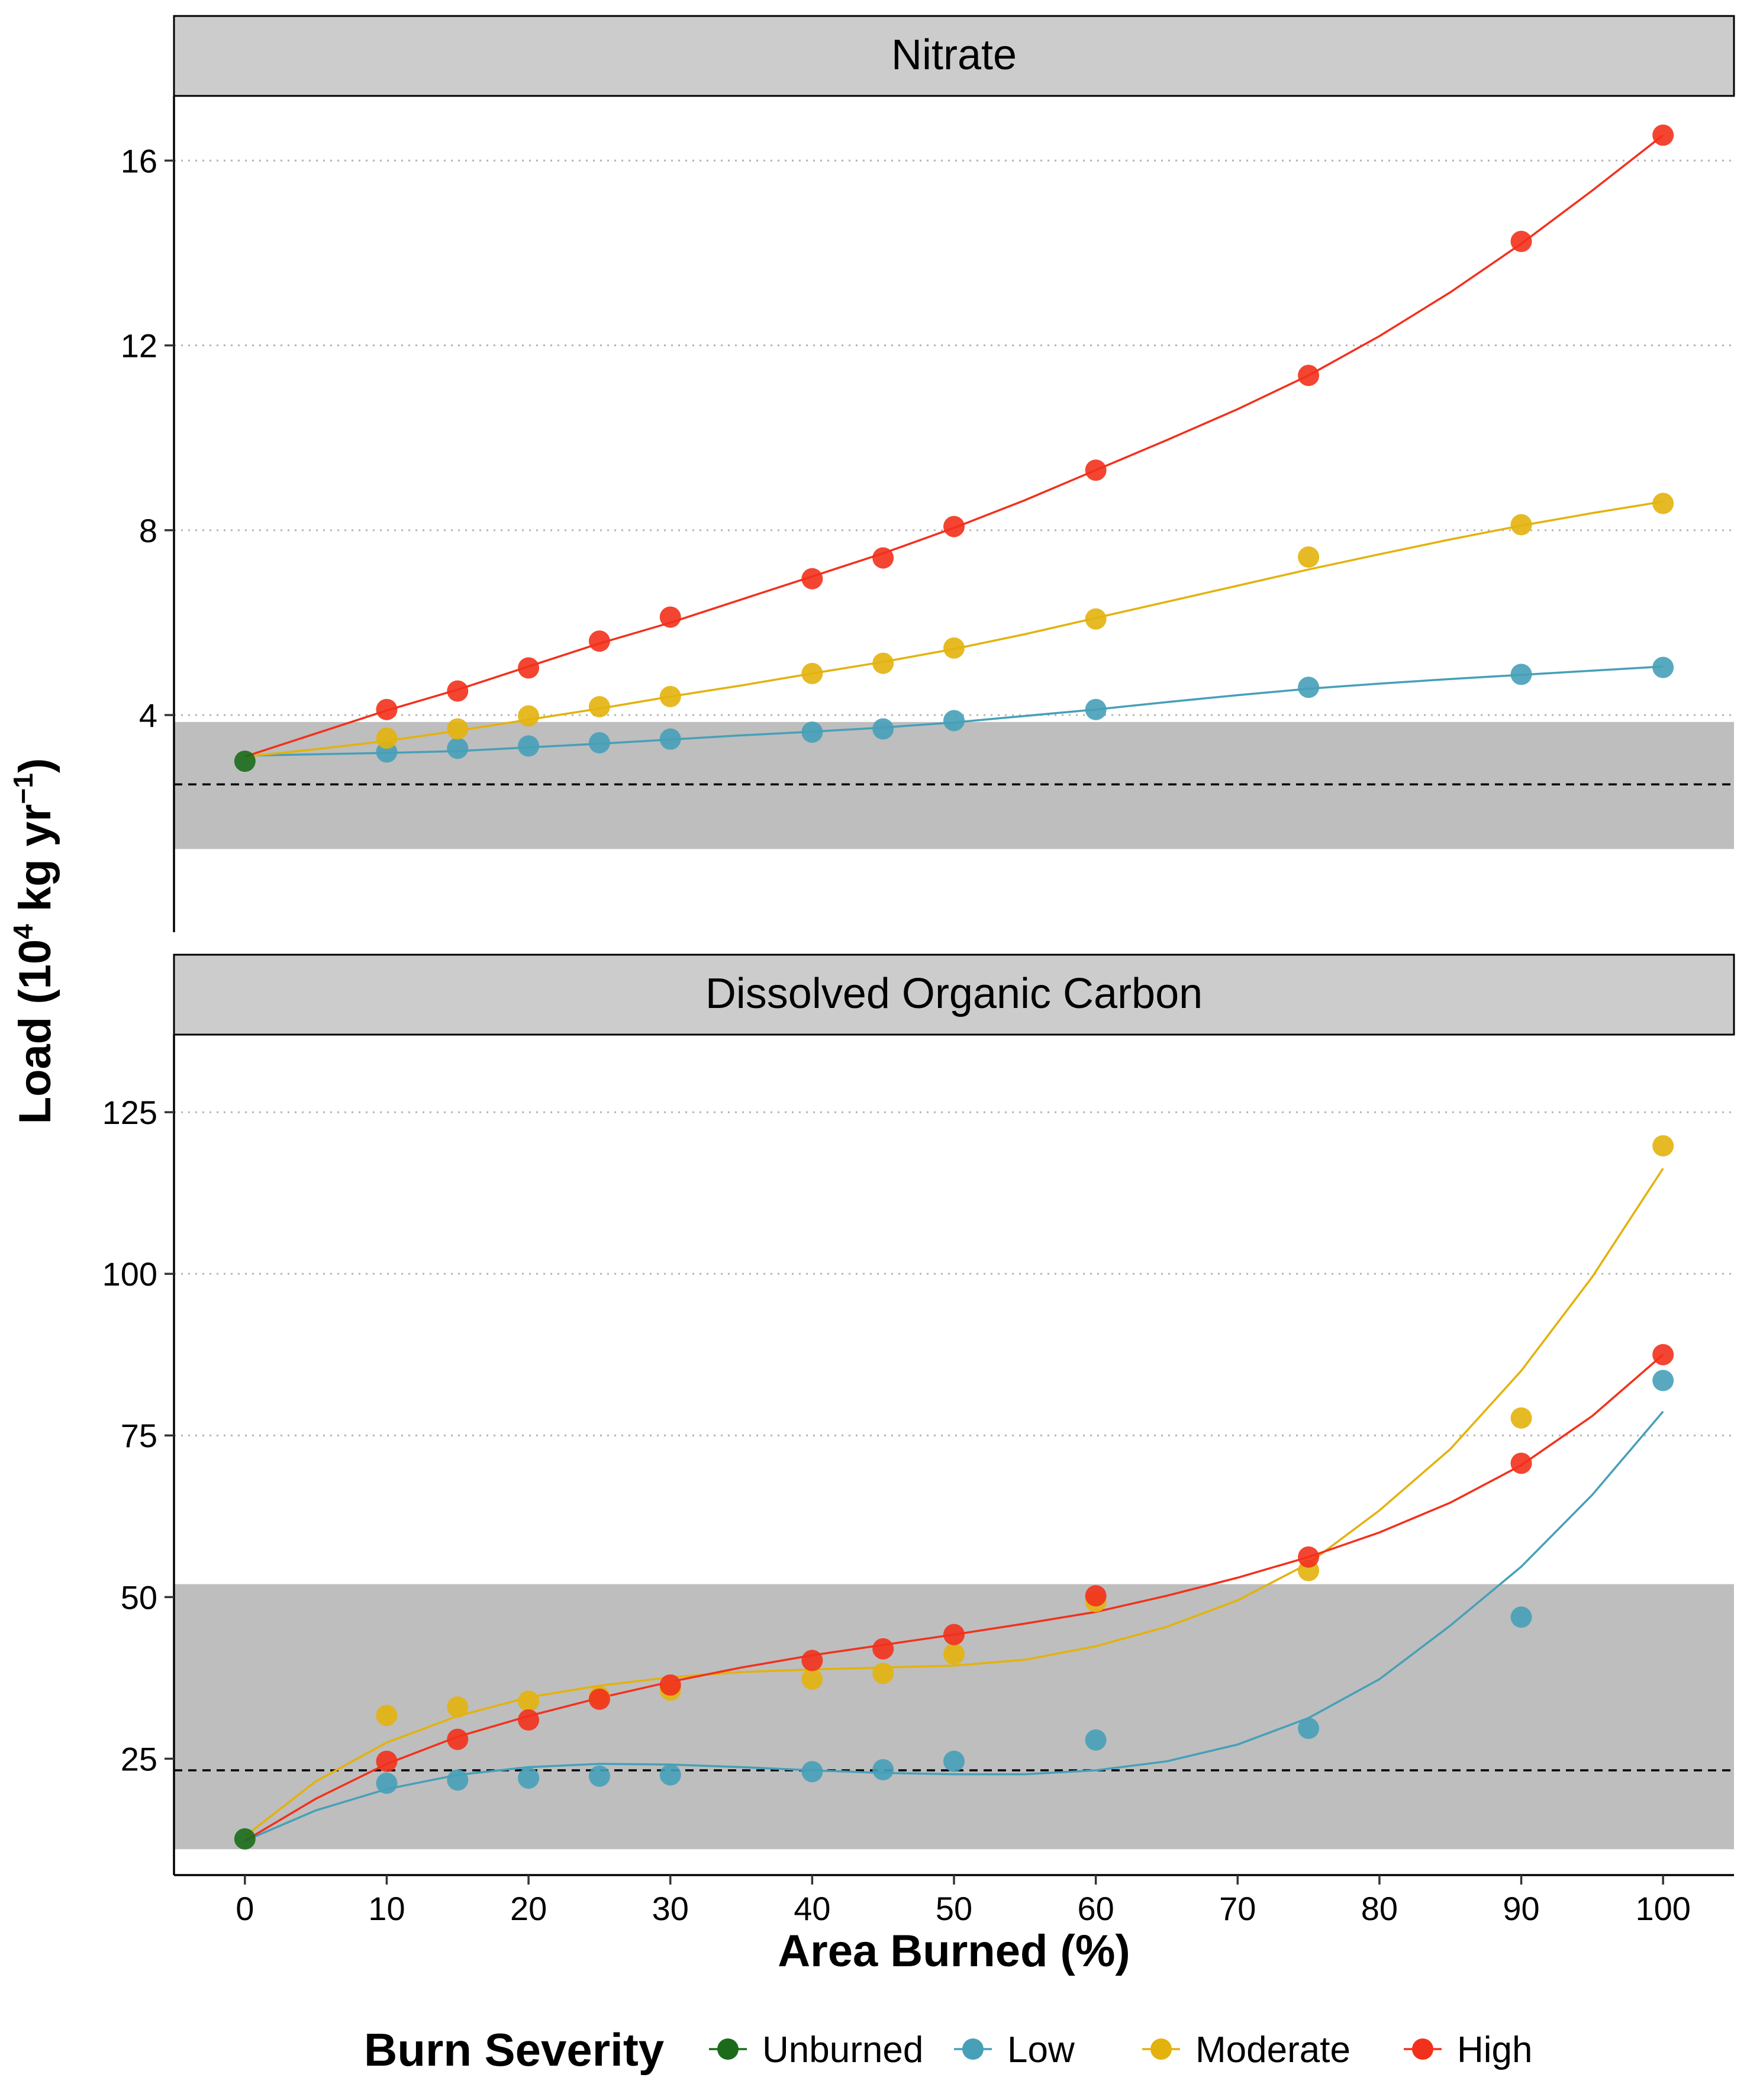  I want to click on legend-key-high, so click(1422, 2049).